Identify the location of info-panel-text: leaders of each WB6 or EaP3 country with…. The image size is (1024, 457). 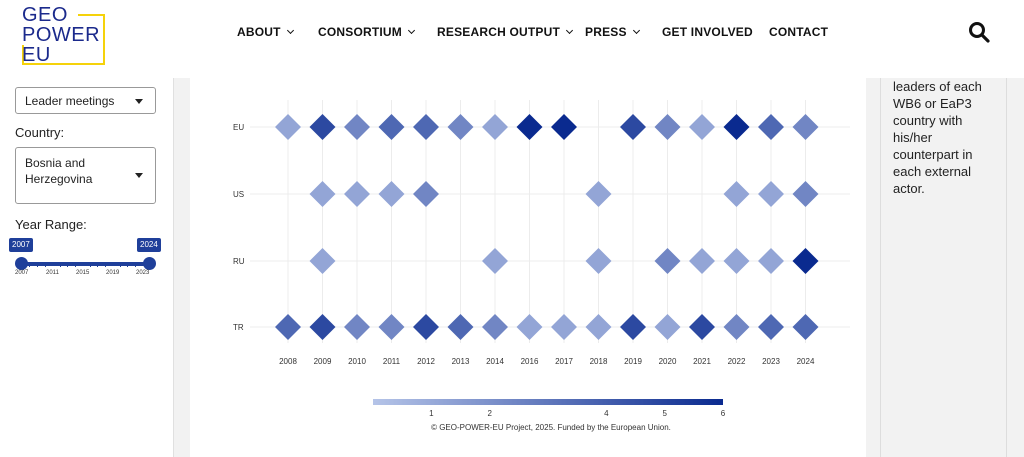
(948, 137).